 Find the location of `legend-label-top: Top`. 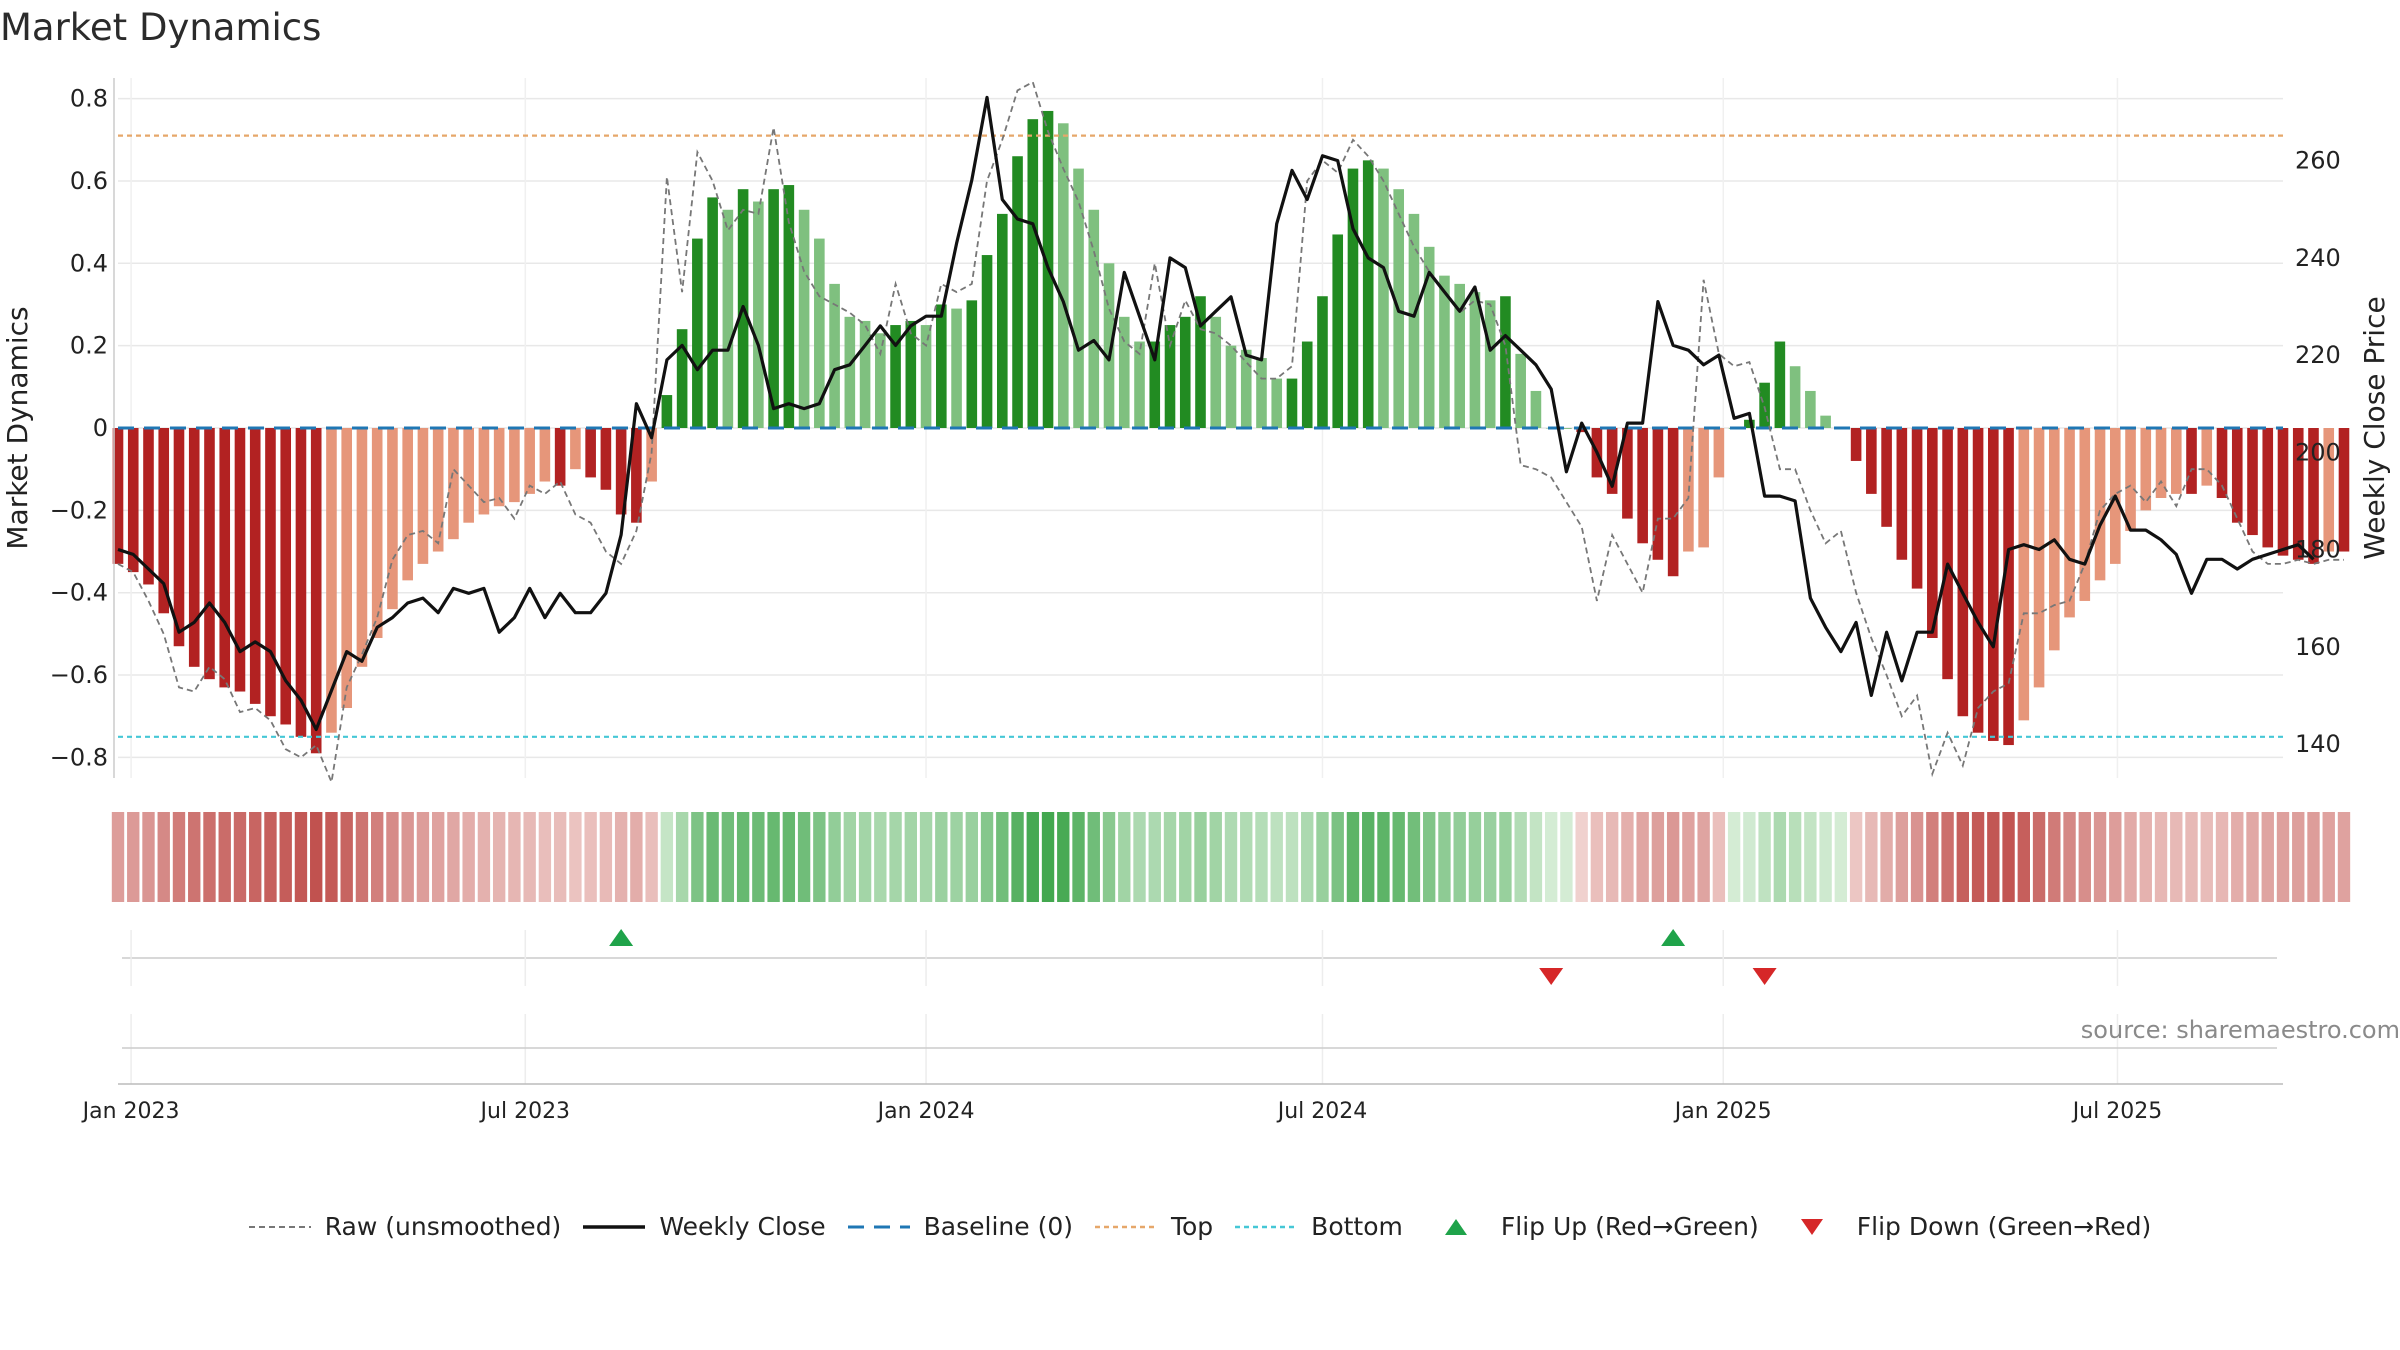

legend-label-top: Top is located at coordinates (1192, 1226).